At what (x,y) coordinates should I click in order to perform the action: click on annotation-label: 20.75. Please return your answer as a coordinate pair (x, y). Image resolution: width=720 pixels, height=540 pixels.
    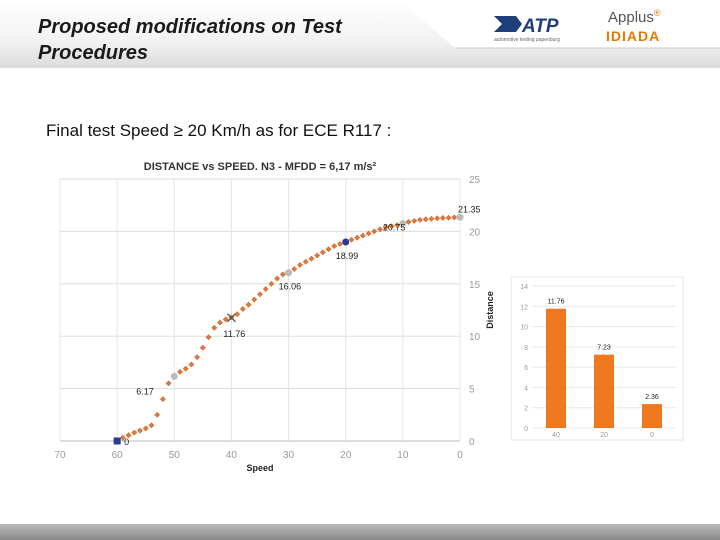
    Looking at the image, I should click on (394, 228).